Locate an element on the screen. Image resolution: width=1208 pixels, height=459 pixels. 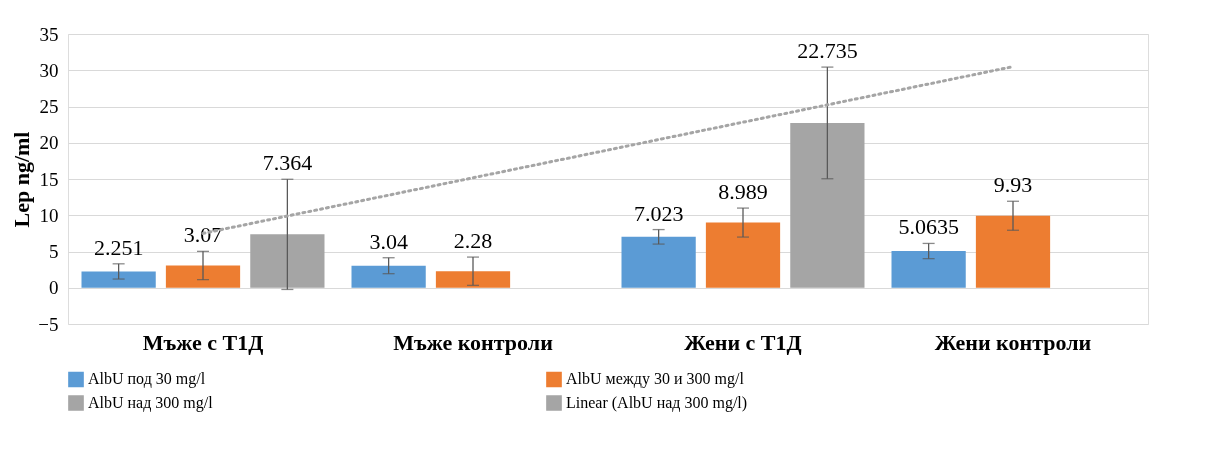
y-tick-label: −5 is located at coordinates (48, 324).